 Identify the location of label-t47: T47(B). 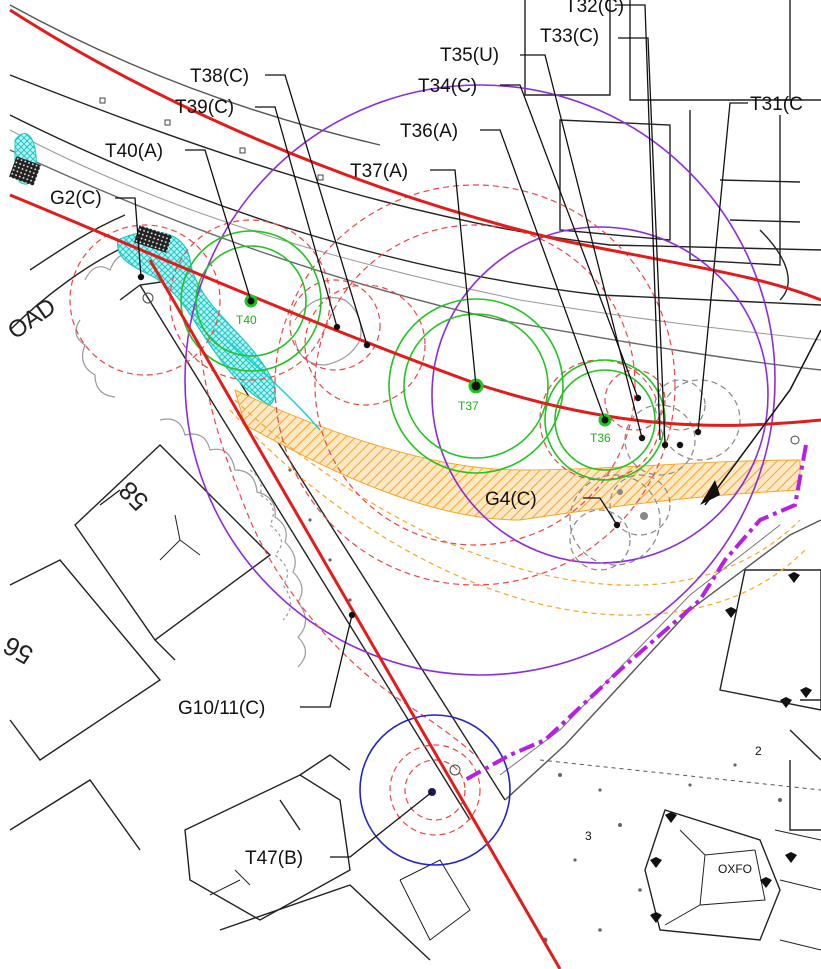
(274, 858).